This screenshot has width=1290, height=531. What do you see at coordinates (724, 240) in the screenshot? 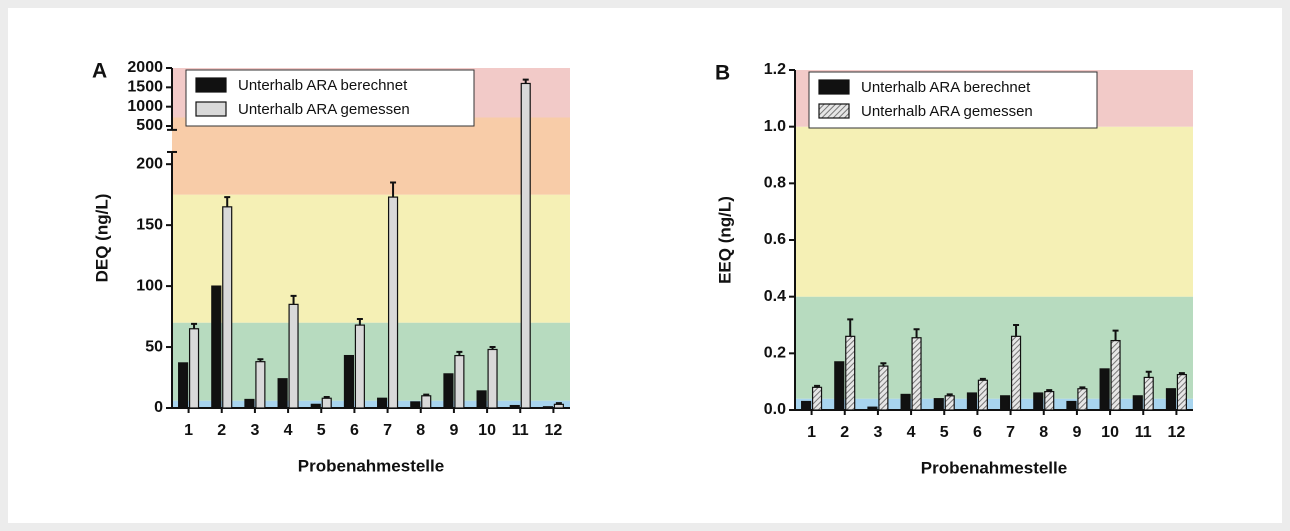
I see `y-axis-title: EEQ (ng/L)` at bounding box center [724, 240].